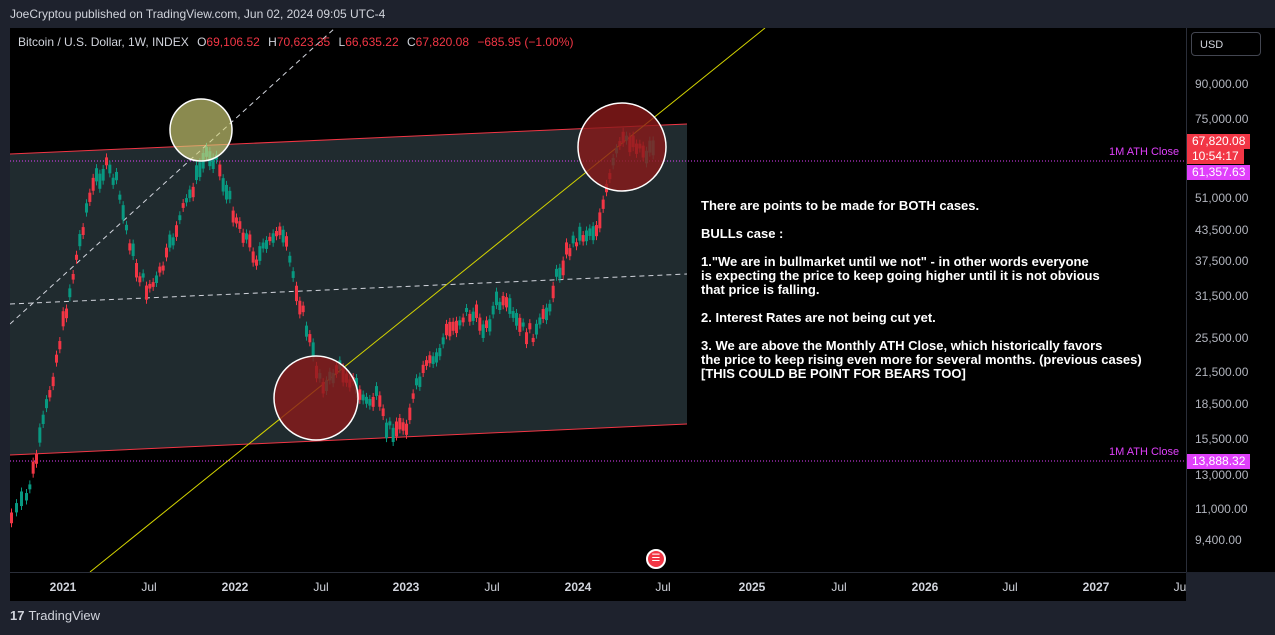 The width and height of the screenshot is (1275, 635). Describe the element at coordinates (578, 587) in the screenshot. I see `time-tick: 2024` at that location.